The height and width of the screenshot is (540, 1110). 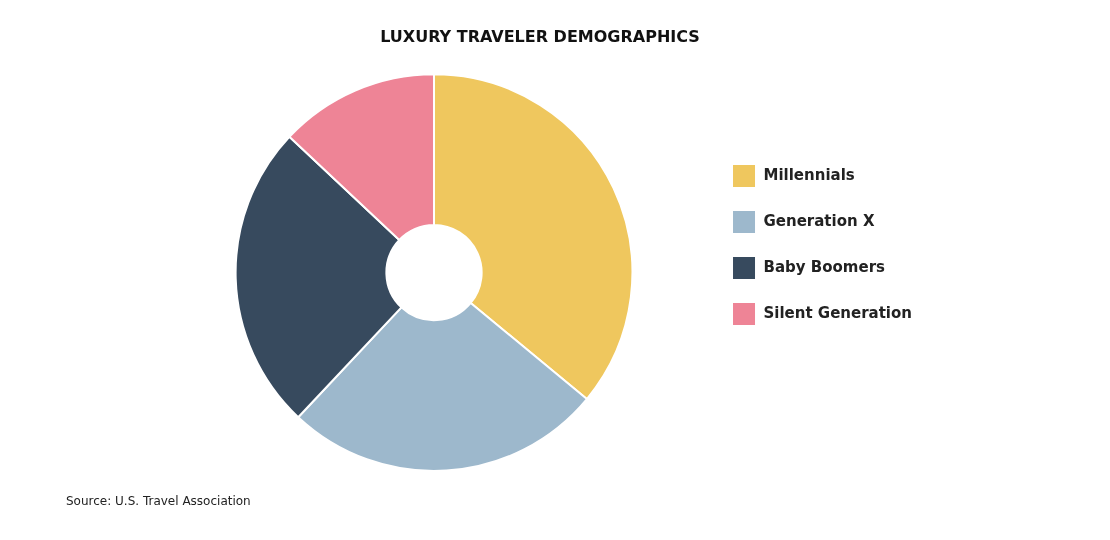 I want to click on legend-label: Silent Generation, so click(x=837, y=312).